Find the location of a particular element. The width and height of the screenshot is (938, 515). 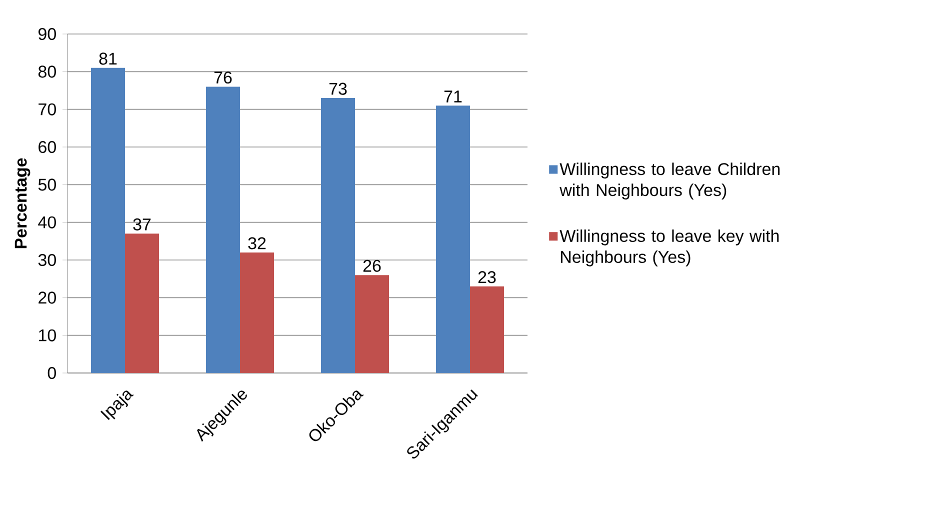

y-tick-label: 50 is located at coordinates (47, 184).